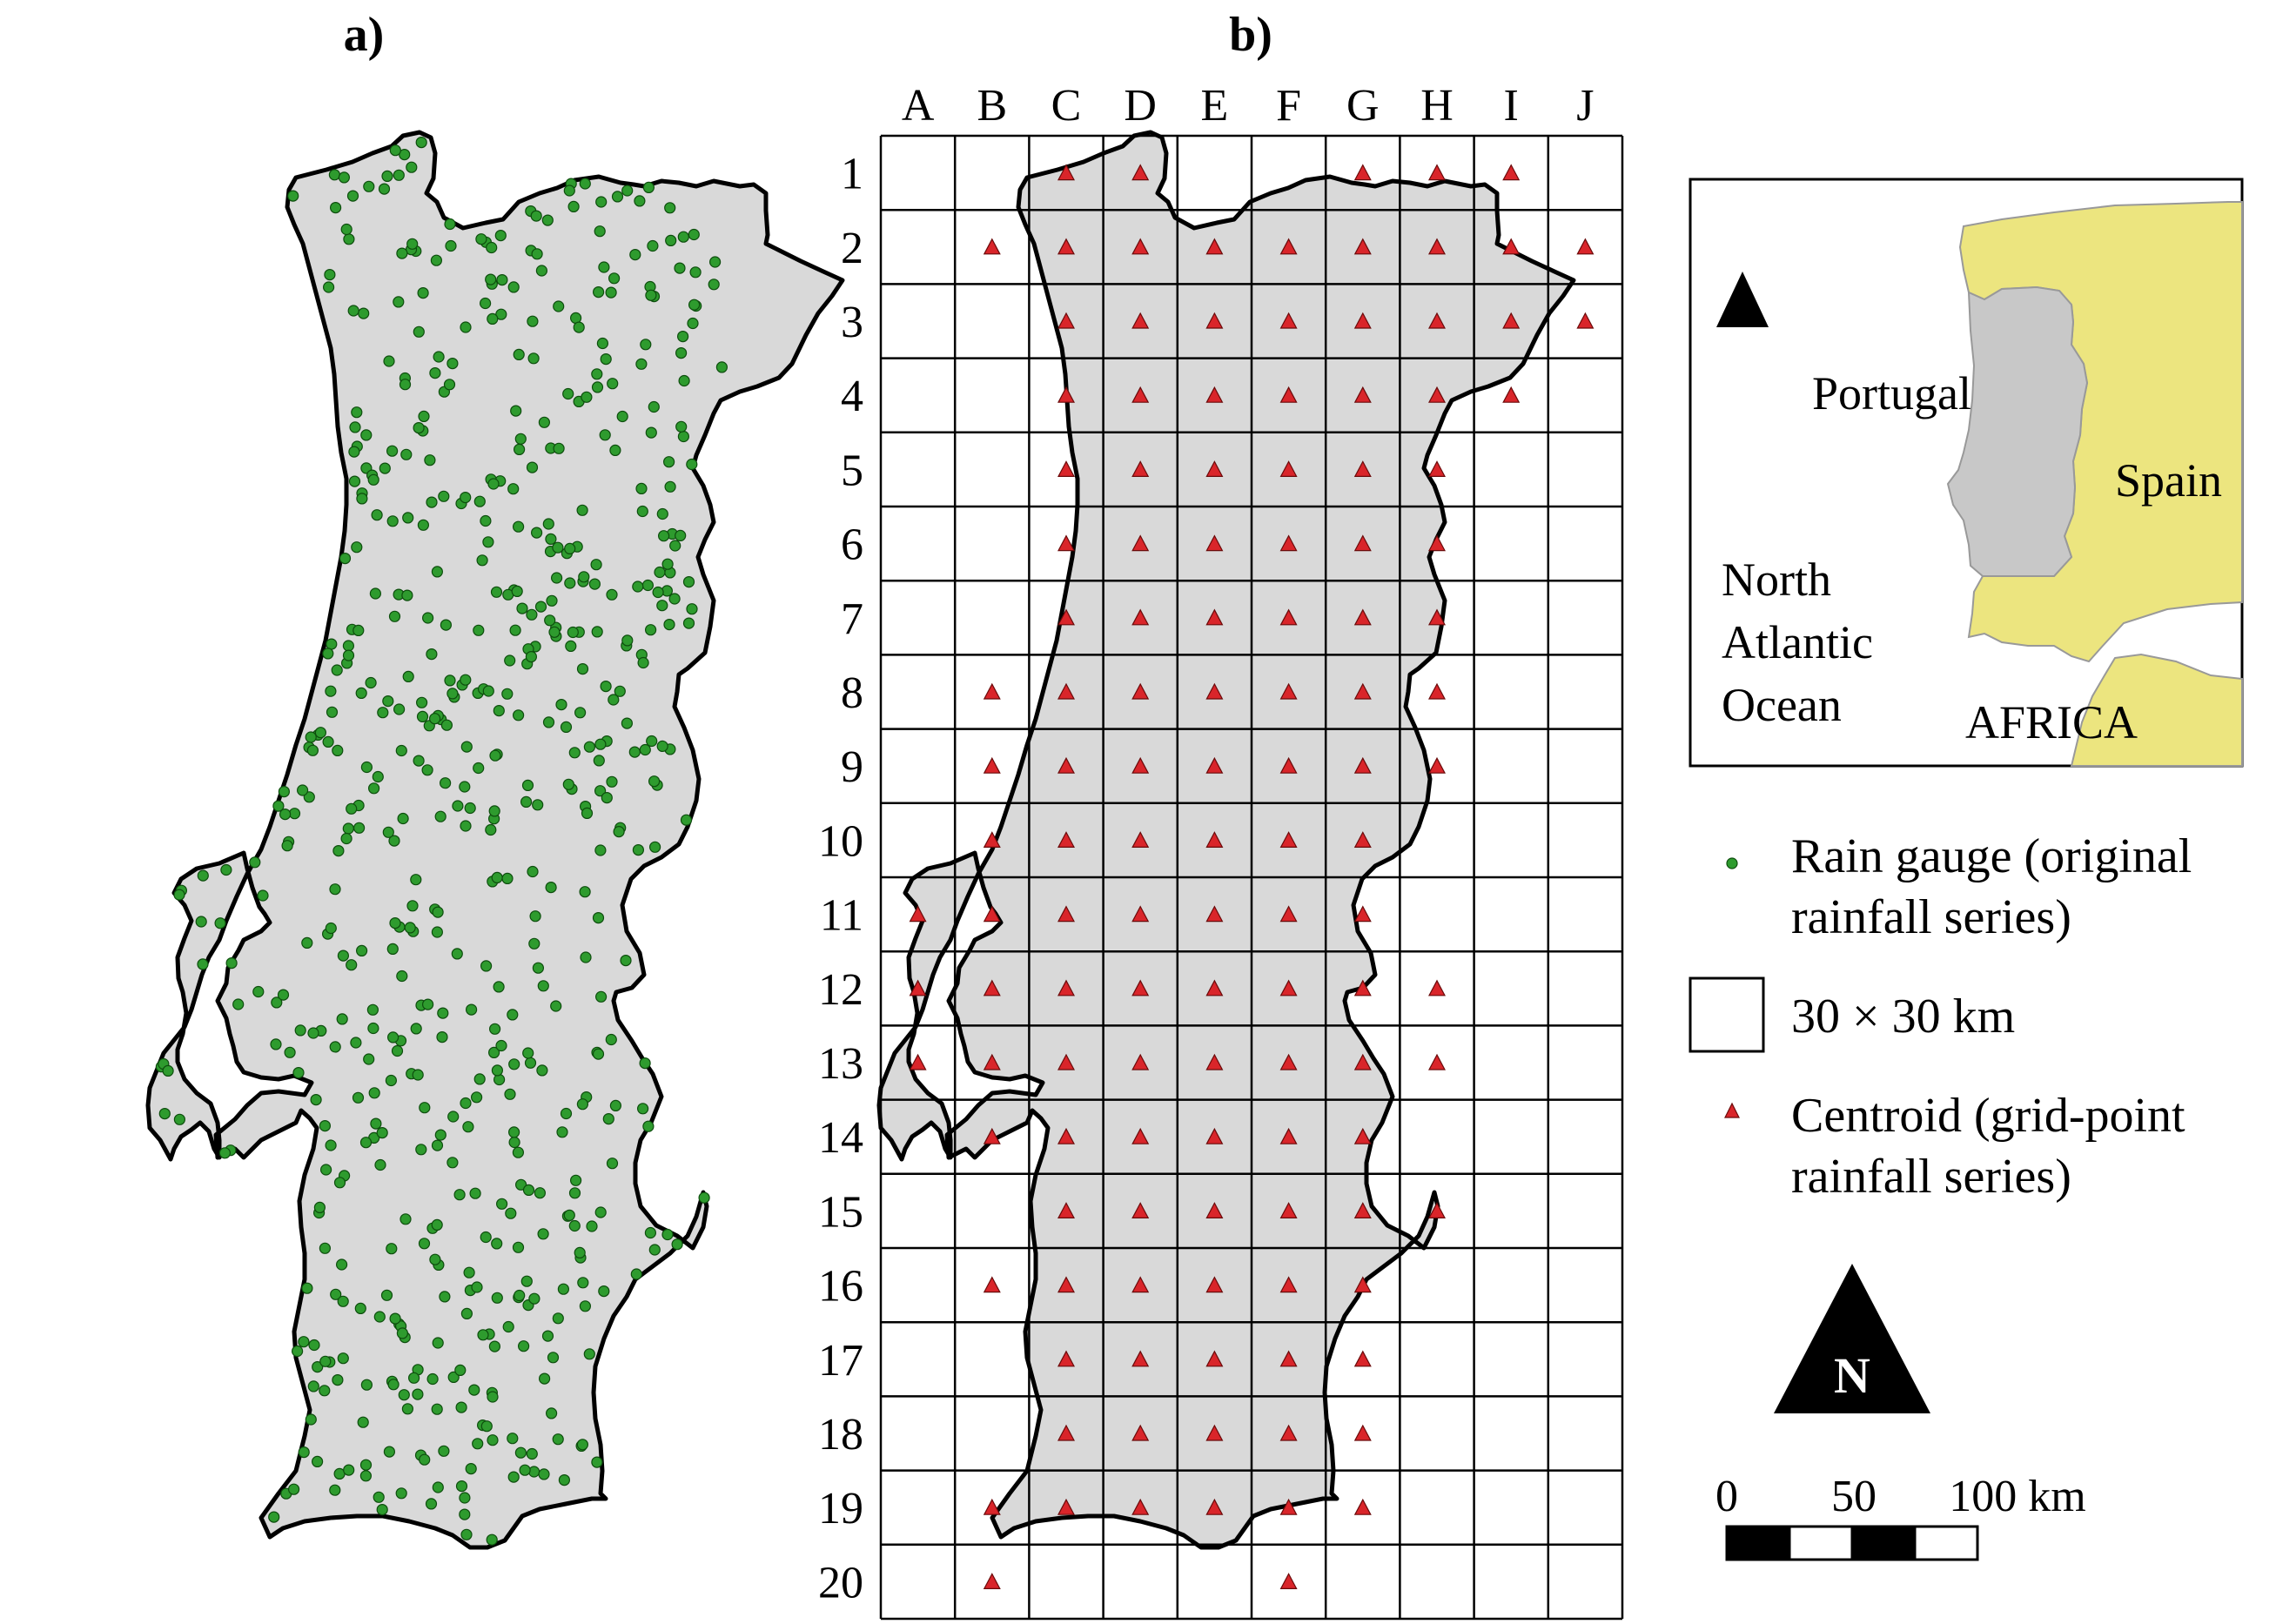 The height and width of the screenshot is (1624, 2276). What do you see at coordinates (1066, 765) in the screenshot?
I see `centroid-C9` at bounding box center [1066, 765].